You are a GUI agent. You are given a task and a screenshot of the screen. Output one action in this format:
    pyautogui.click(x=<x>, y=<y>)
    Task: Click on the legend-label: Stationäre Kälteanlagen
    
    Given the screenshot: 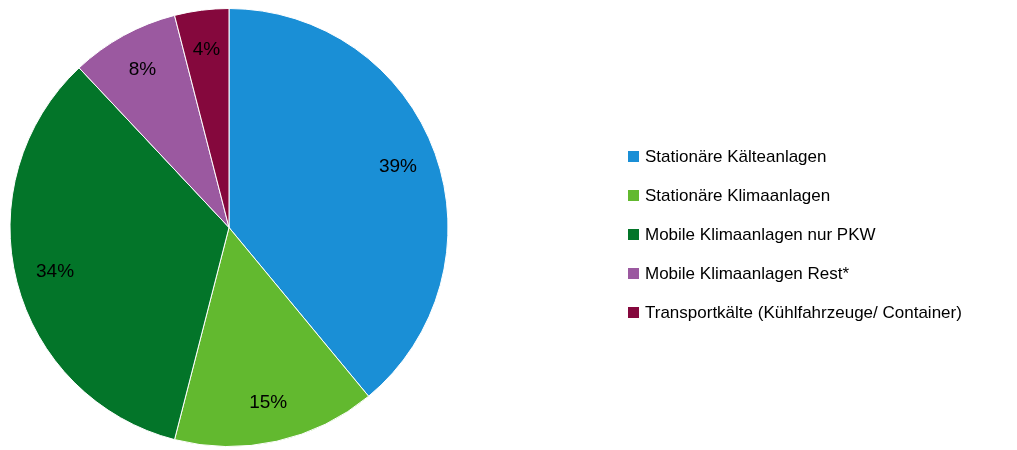 What is the action you would take?
    pyautogui.click(x=736, y=156)
    